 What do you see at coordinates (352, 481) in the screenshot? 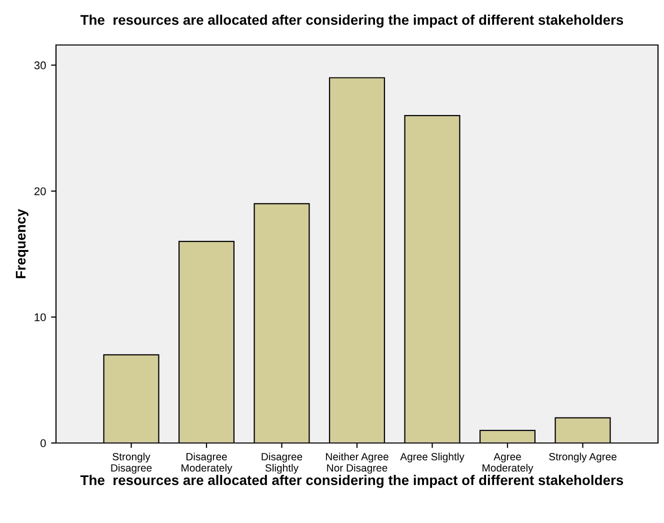
I see `x-axis-title: The resources are allocated after considering the impact of different stakeholders` at bounding box center [352, 481].